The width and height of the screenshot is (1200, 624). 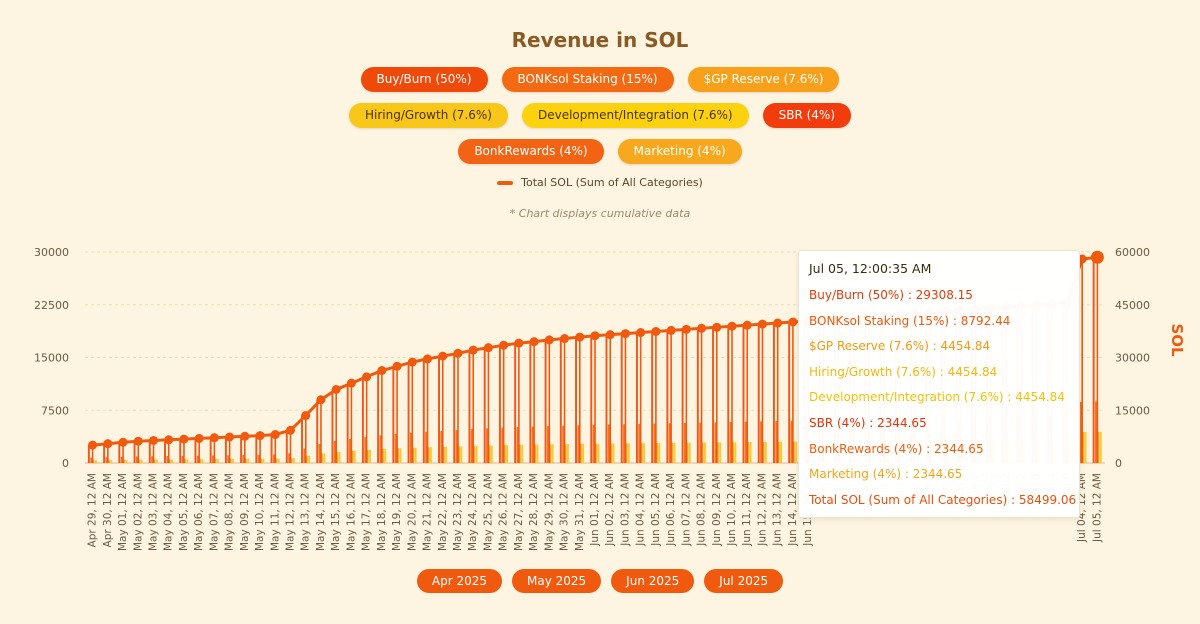 I want to click on month-may-button: May 2025, so click(x=557, y=581).